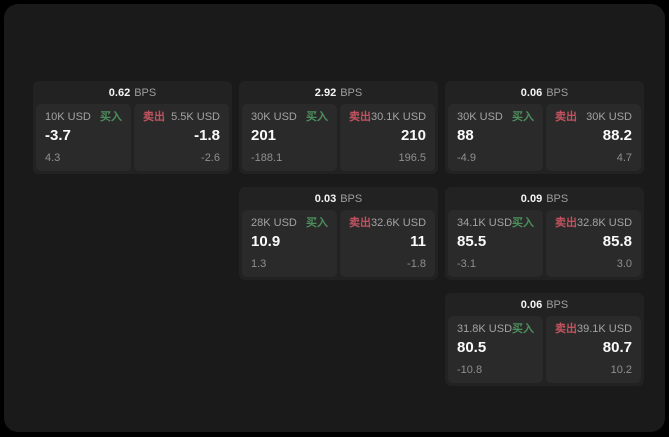 The image size is (669, 437). I want to click on sell-delta: -1.8, so click(416, 264).